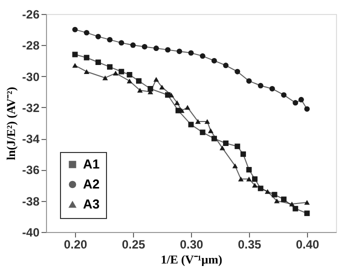  What do you see at coordinates (31, 107) in the screenshot?
I see `y-tick-label: -32` at bounding box center [31, 107].